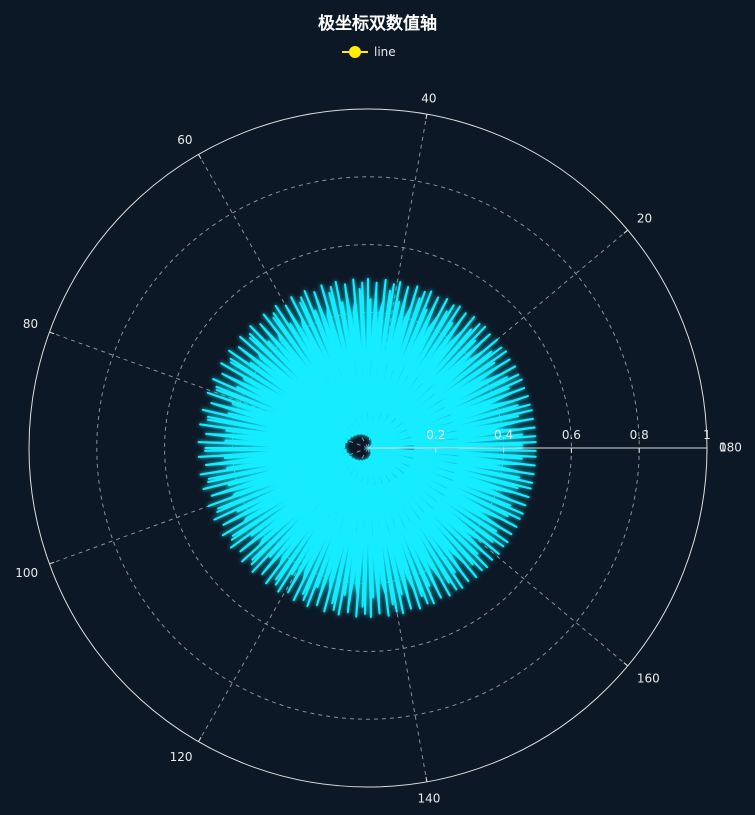 This screenshot has height=815, width=755. I want to click on angle-tick-label-3: 60, so click(184, 140).